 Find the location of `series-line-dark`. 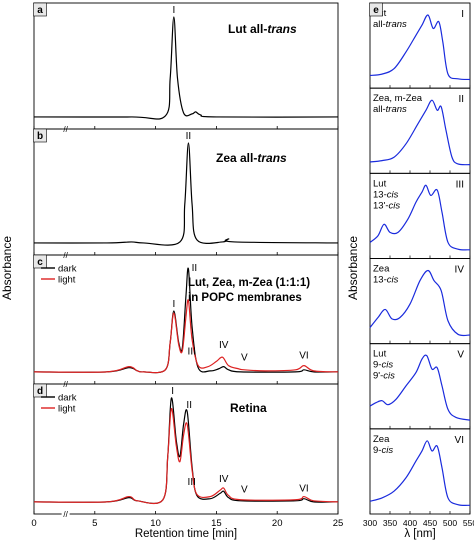

series-line-dark is located at coordinates (186, 451).